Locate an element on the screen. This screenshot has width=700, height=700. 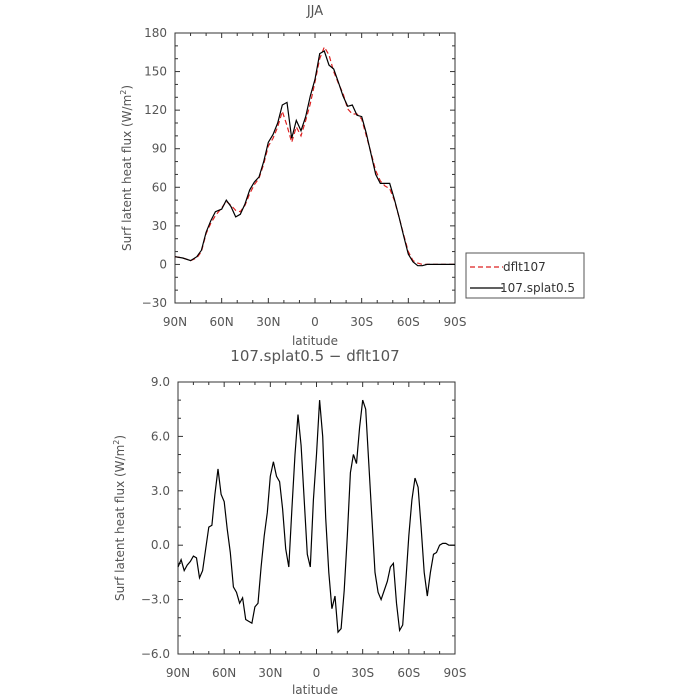
top-y-axis-label-end: ) is located at coordinates (127, 87).